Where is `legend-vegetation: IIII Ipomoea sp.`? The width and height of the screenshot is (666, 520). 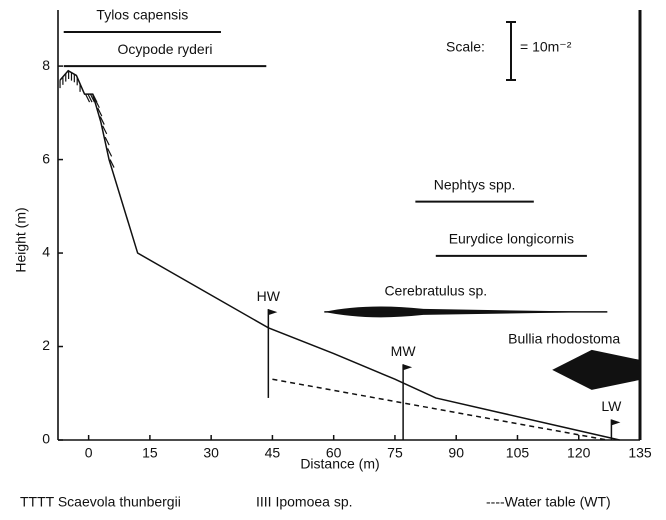 legend-vegetation: IIII Ipomoea sp. is located at coordinates (304, 502).